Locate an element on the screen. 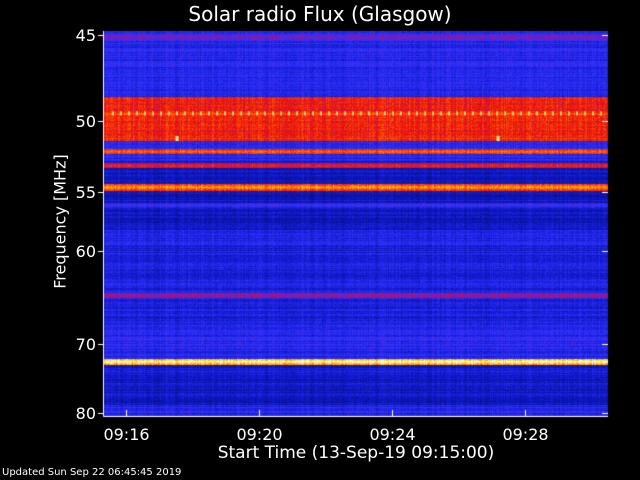  x-tick-label: 09:20 is located at coordinates (259, 434).